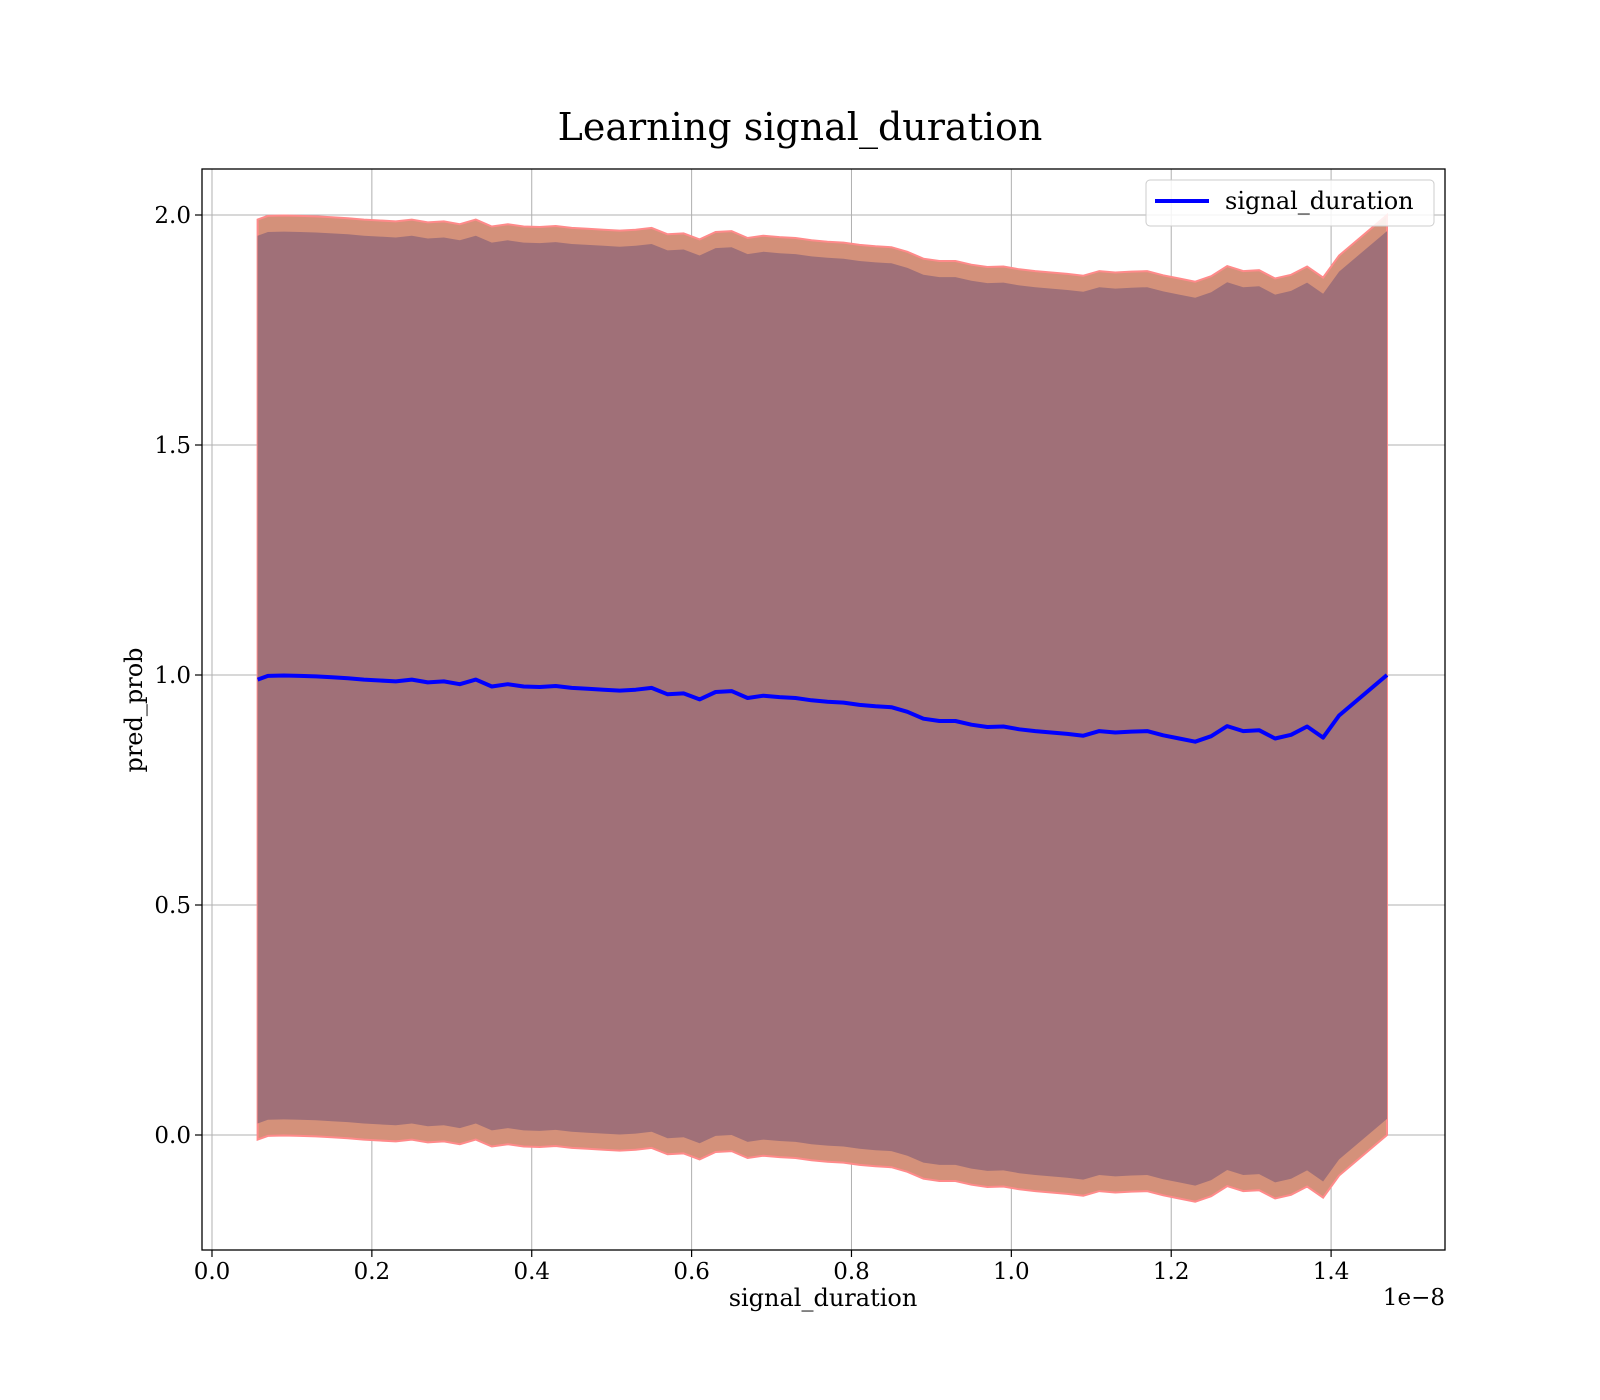 This screenshot has height=1400, width=1600. Describe the element at coordinates (851, 1272) in the screenshot. I see `x-tick-label: 0.8` at that location.